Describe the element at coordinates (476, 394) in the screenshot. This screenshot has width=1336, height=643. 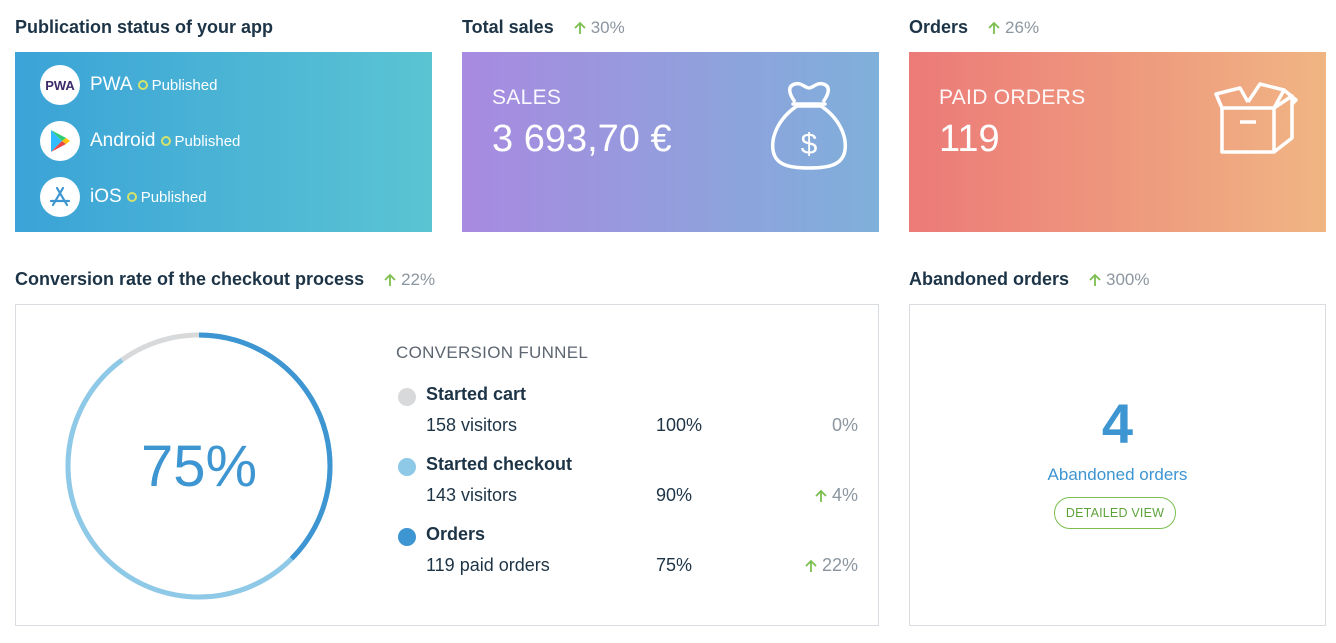
I see `funnel-step-label: Started cart` at that location.